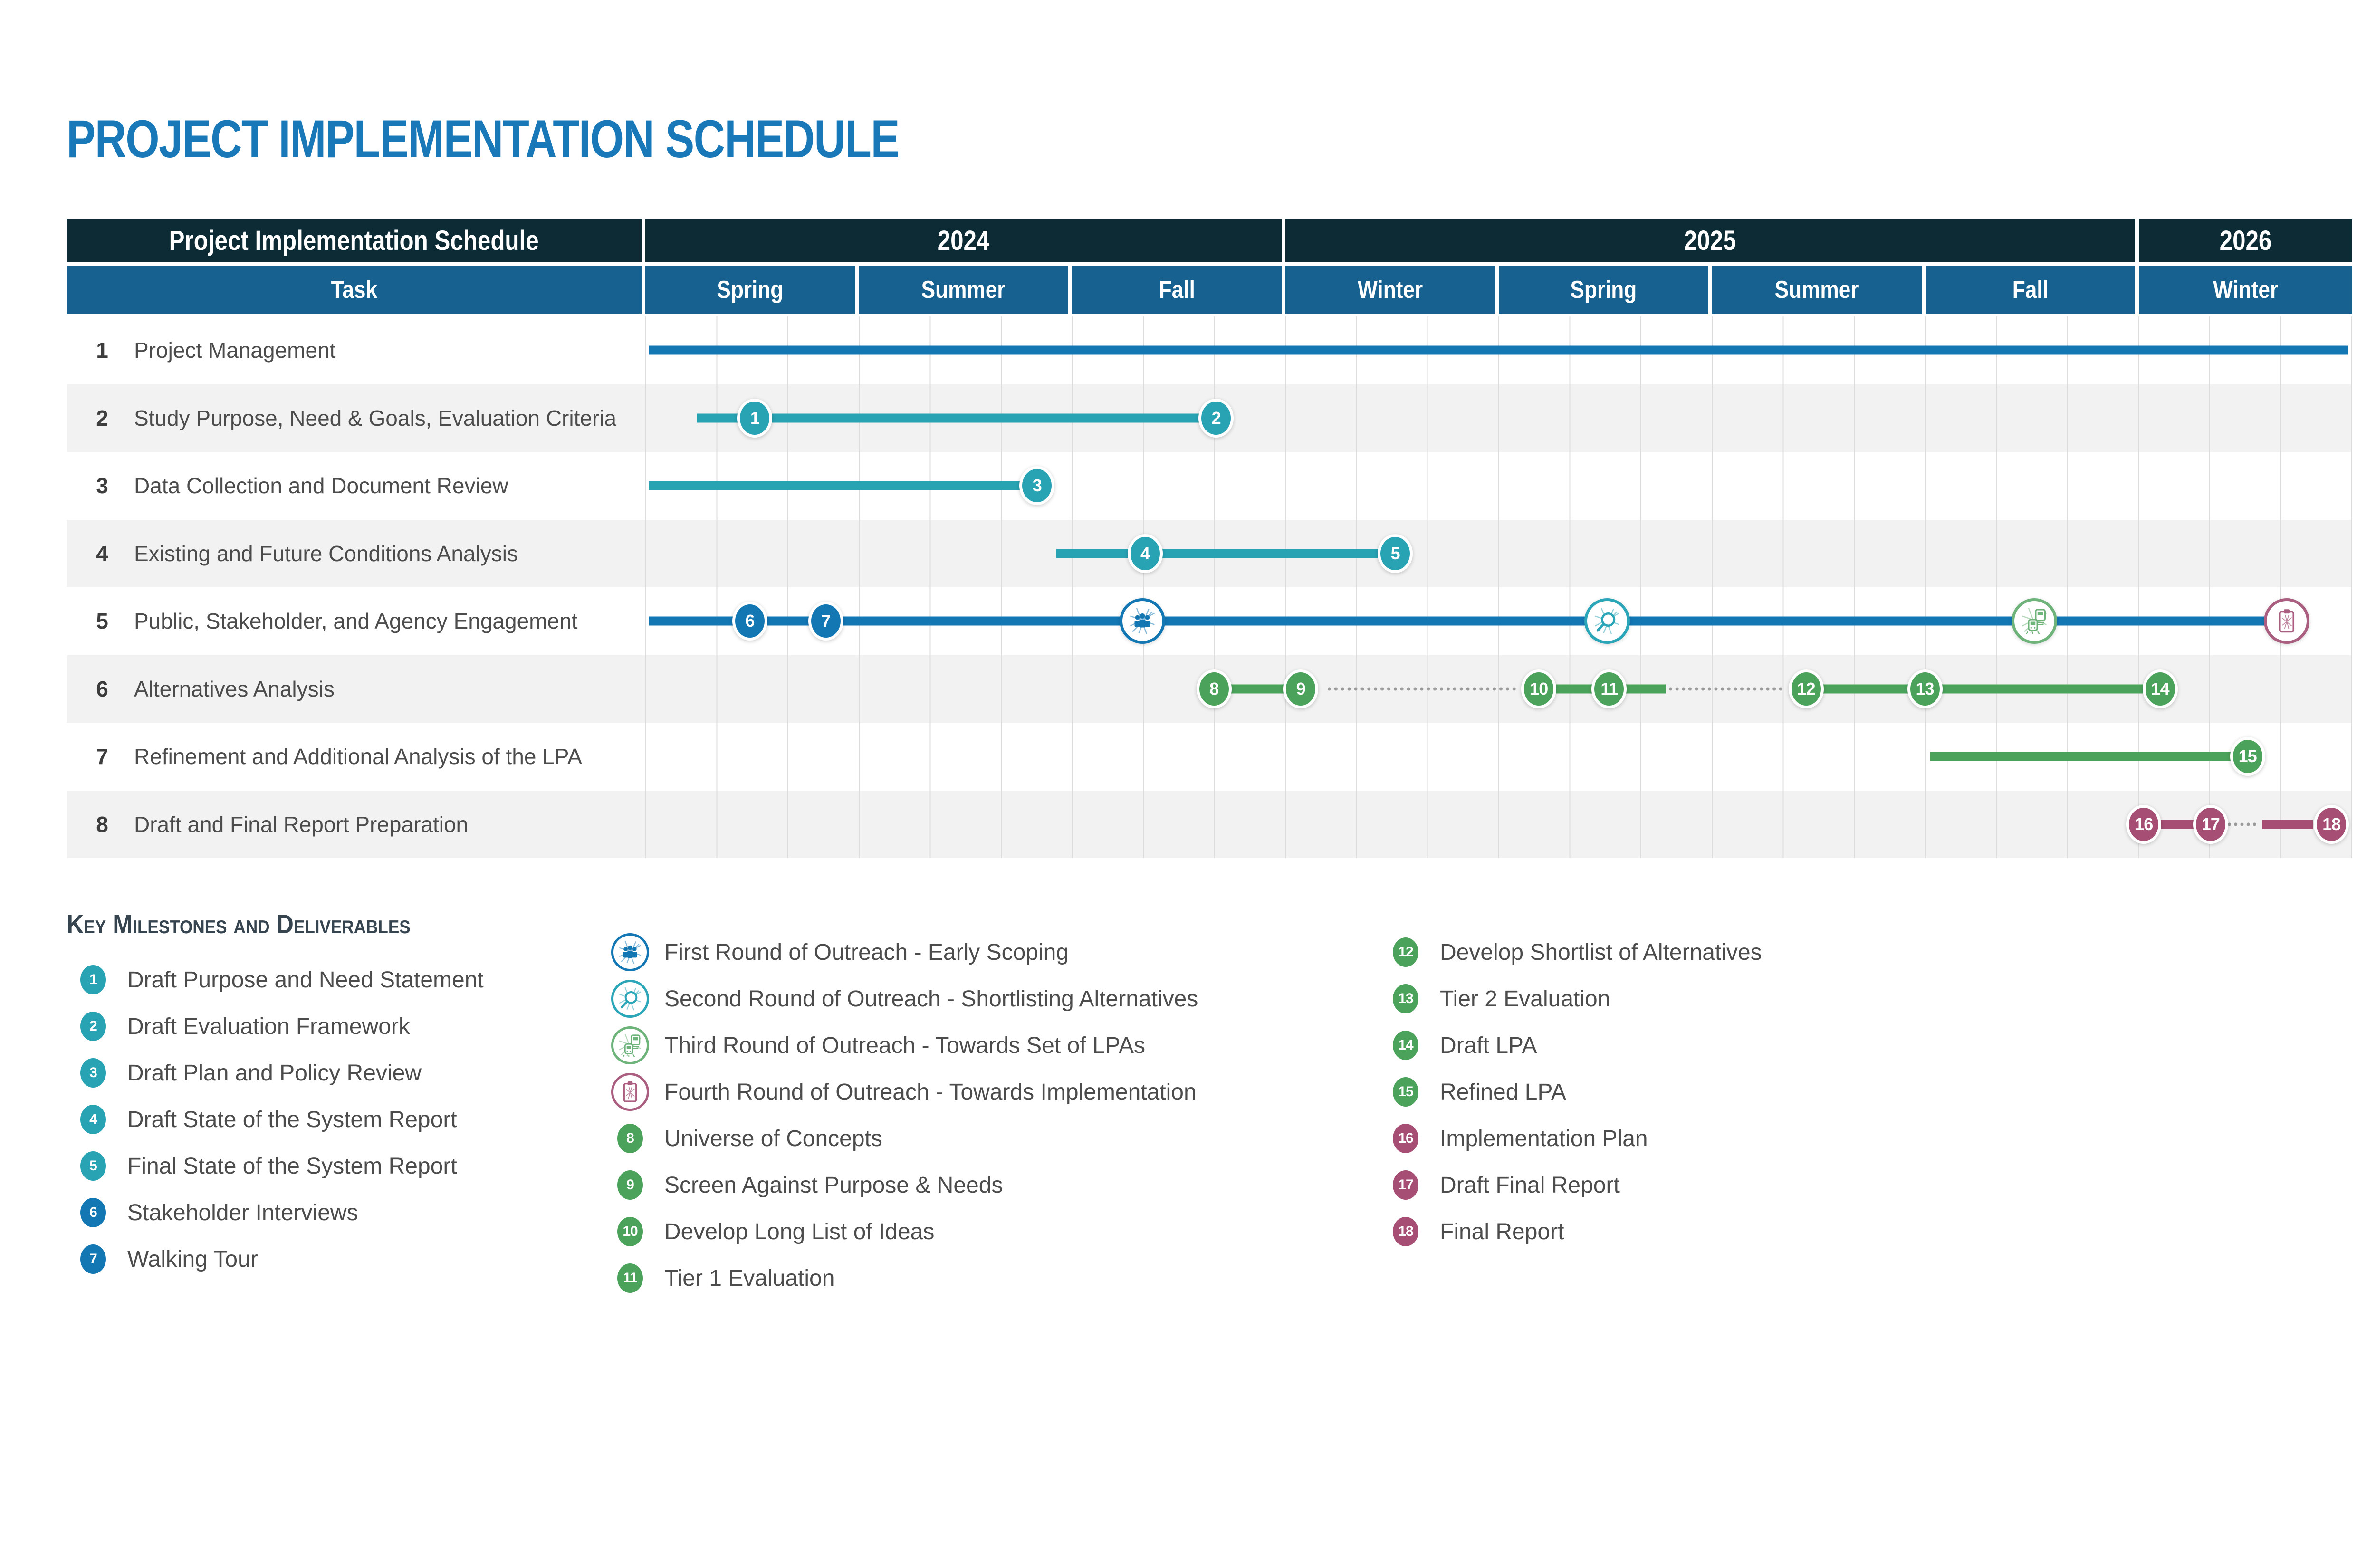 The height and width of the screenshot is (1568, 2376). Describe the element at coordinates (292, 1166) in the screenshot. I see `legend-label: Final State of the System Report` at that location.